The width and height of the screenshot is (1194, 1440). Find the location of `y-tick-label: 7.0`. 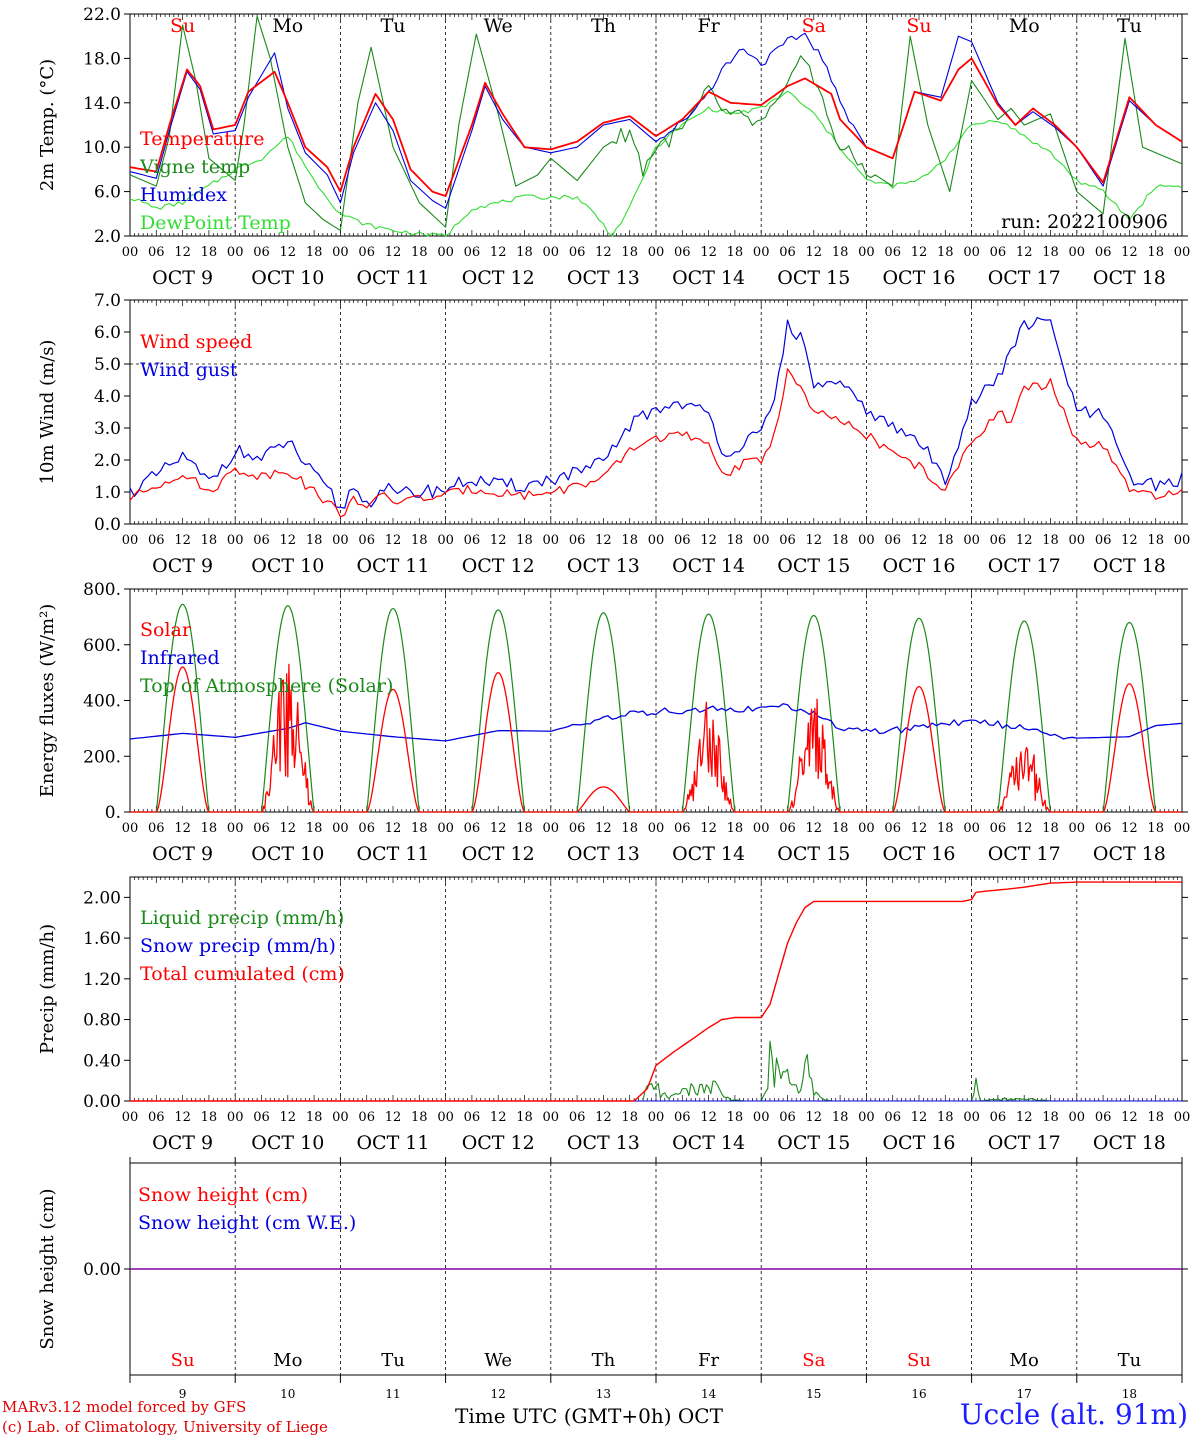

y-tick-label: 7.0 is located at coordinates (107, 301).